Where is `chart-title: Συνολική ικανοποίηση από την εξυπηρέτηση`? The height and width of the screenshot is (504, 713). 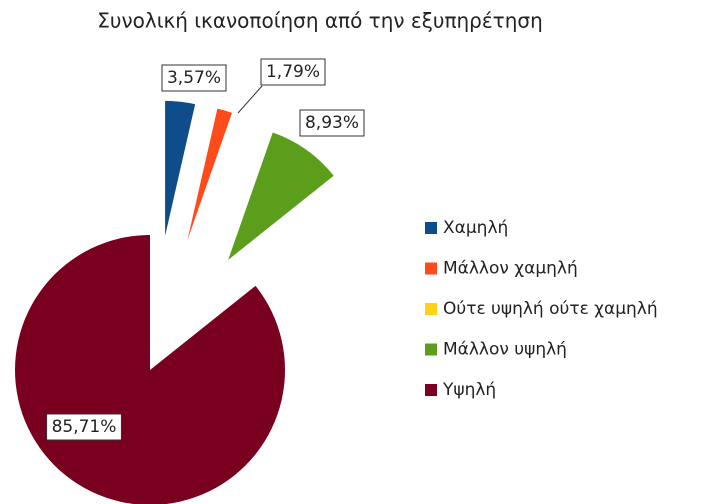
chart-title: Συνολική ικανοποίηση από την εξυπηρέτηση is located at coordinates (320, 21).